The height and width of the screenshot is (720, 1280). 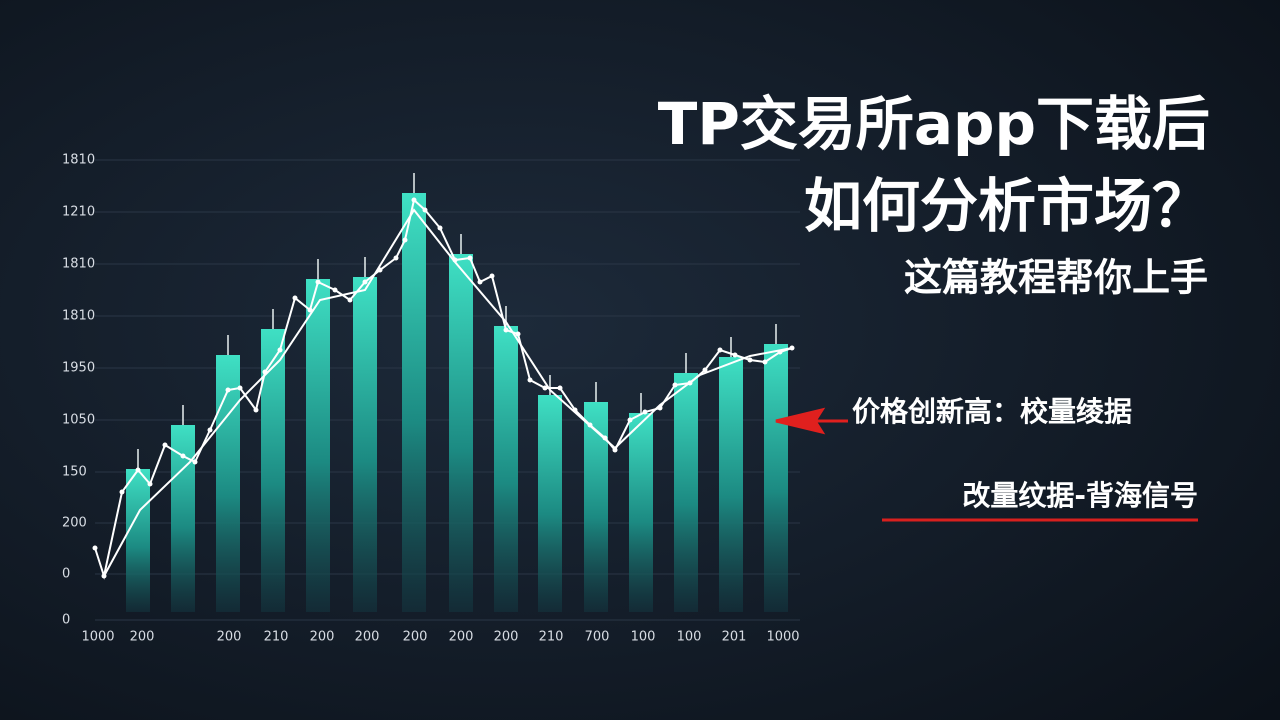 What do you see at coordinates (934, 124) in the screenshot?
I see `title: TP交易所app下载后` at bounding box center [934, 124].